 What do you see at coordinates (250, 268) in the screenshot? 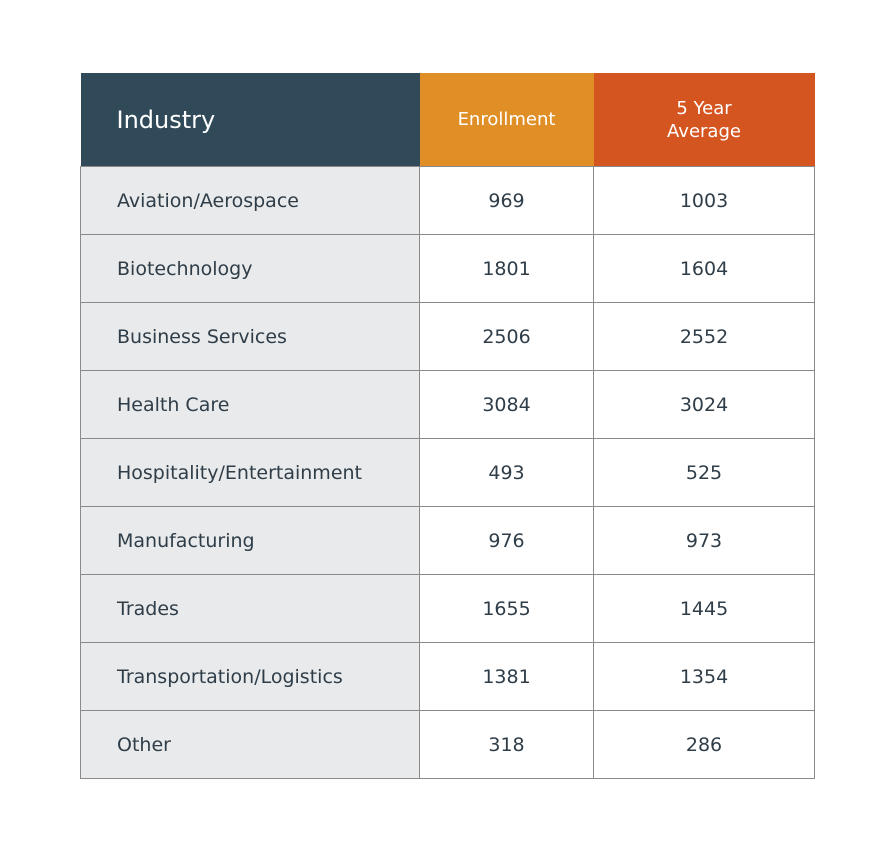
I see `industry-cell: Biotechnology` at bounding box center [250, 268].